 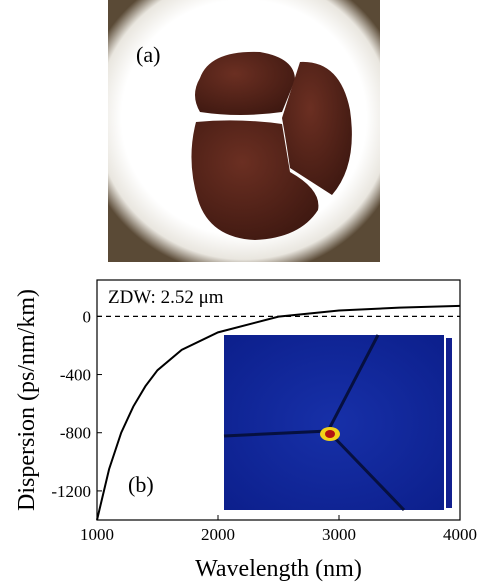 What do you see at coordinates (75, 433) in the screenshot?
I see `y-tick-label: -800` at bounding box center [75, 433].